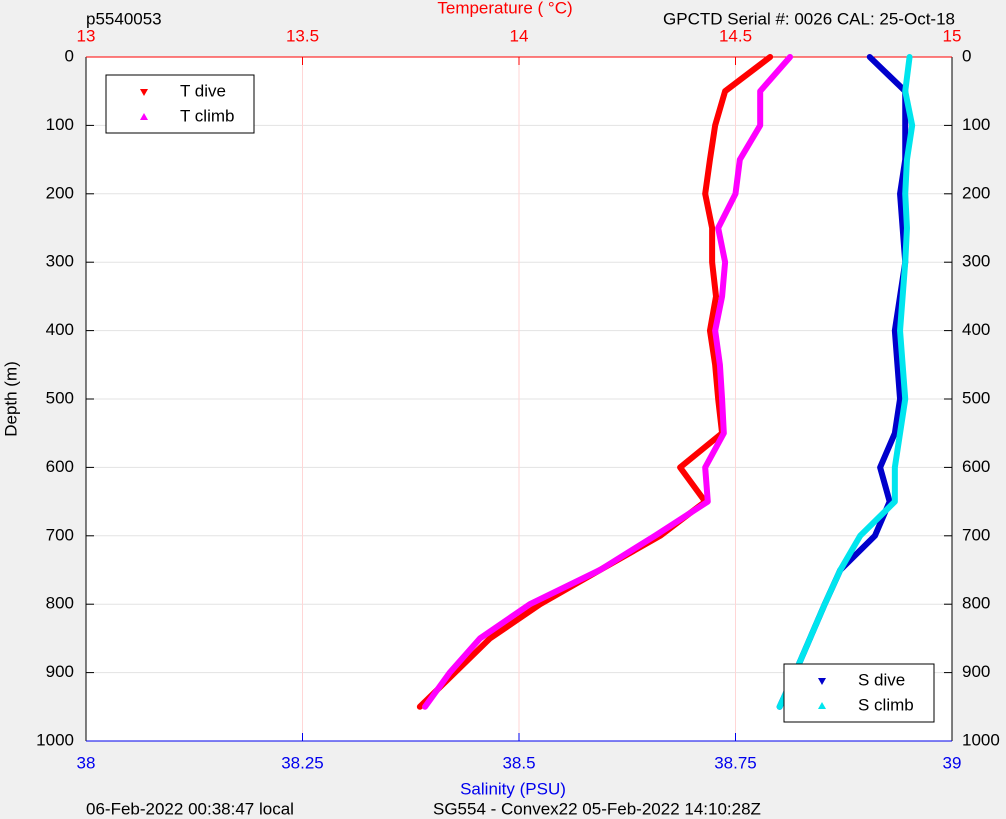  What do you see at coordinates (207, 115) in the screenshot?
I see `legend-label: T climb` at bounding box center [207, 115].